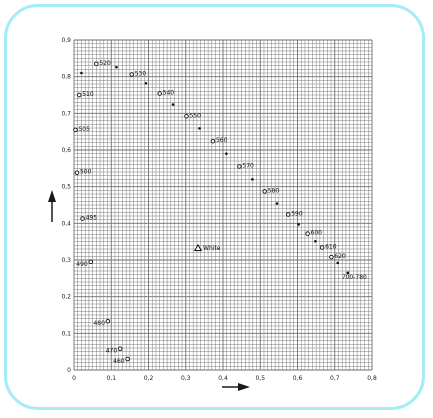  What do you see at coordinates (74, 378) in the screenshot?
I see `x-tick-label: 0` at bounding box center [74, 378].